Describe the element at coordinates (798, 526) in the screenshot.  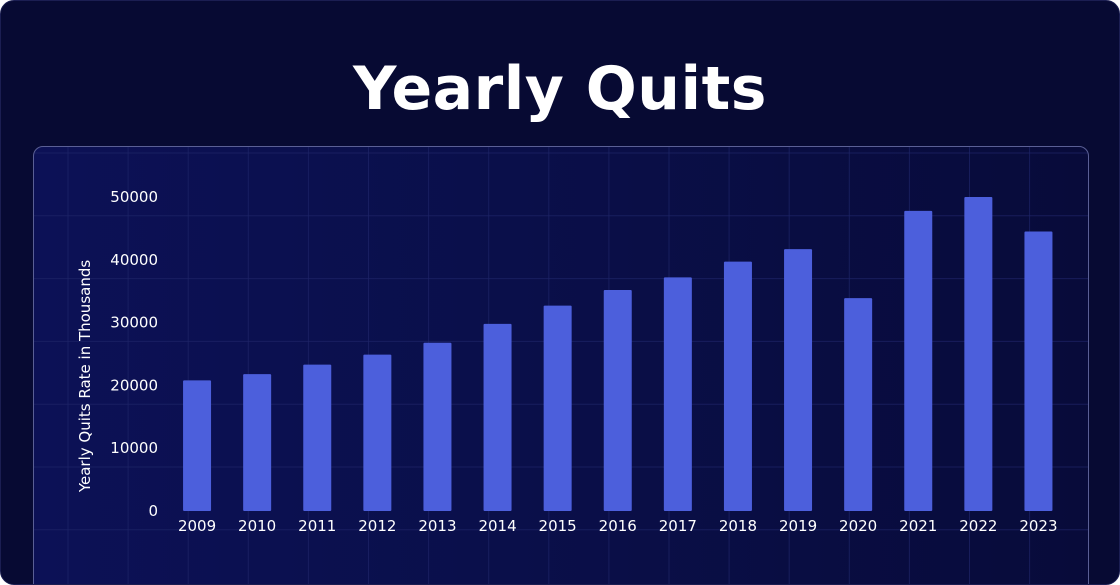
I see `x-tick-label: 2019` at that location.